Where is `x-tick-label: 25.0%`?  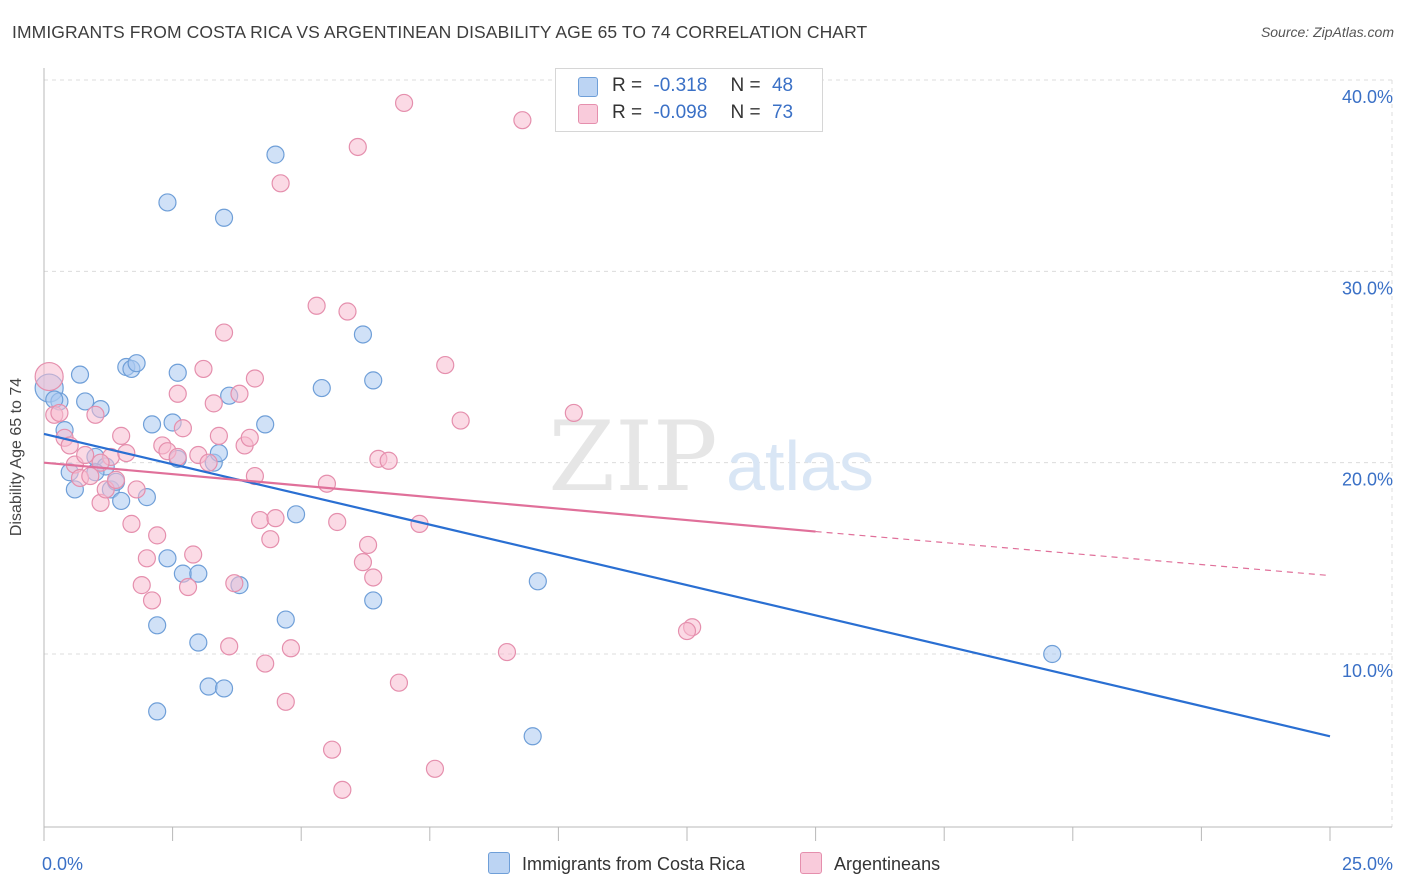 x-tick-label: 25.0% is located at coordinates (1367, 864).